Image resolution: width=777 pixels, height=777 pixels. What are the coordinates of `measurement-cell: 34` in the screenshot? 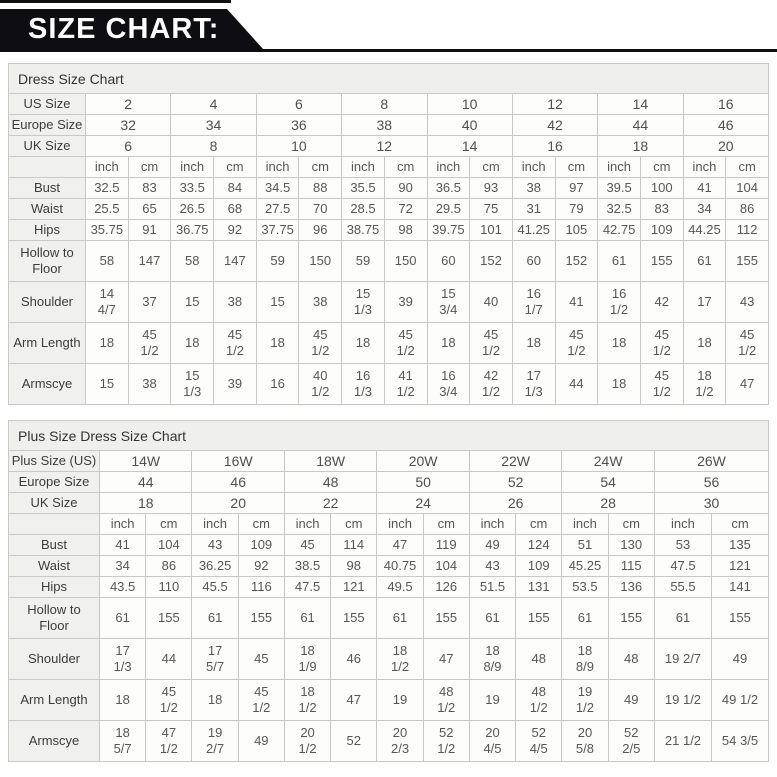 It's located at (122, 566).